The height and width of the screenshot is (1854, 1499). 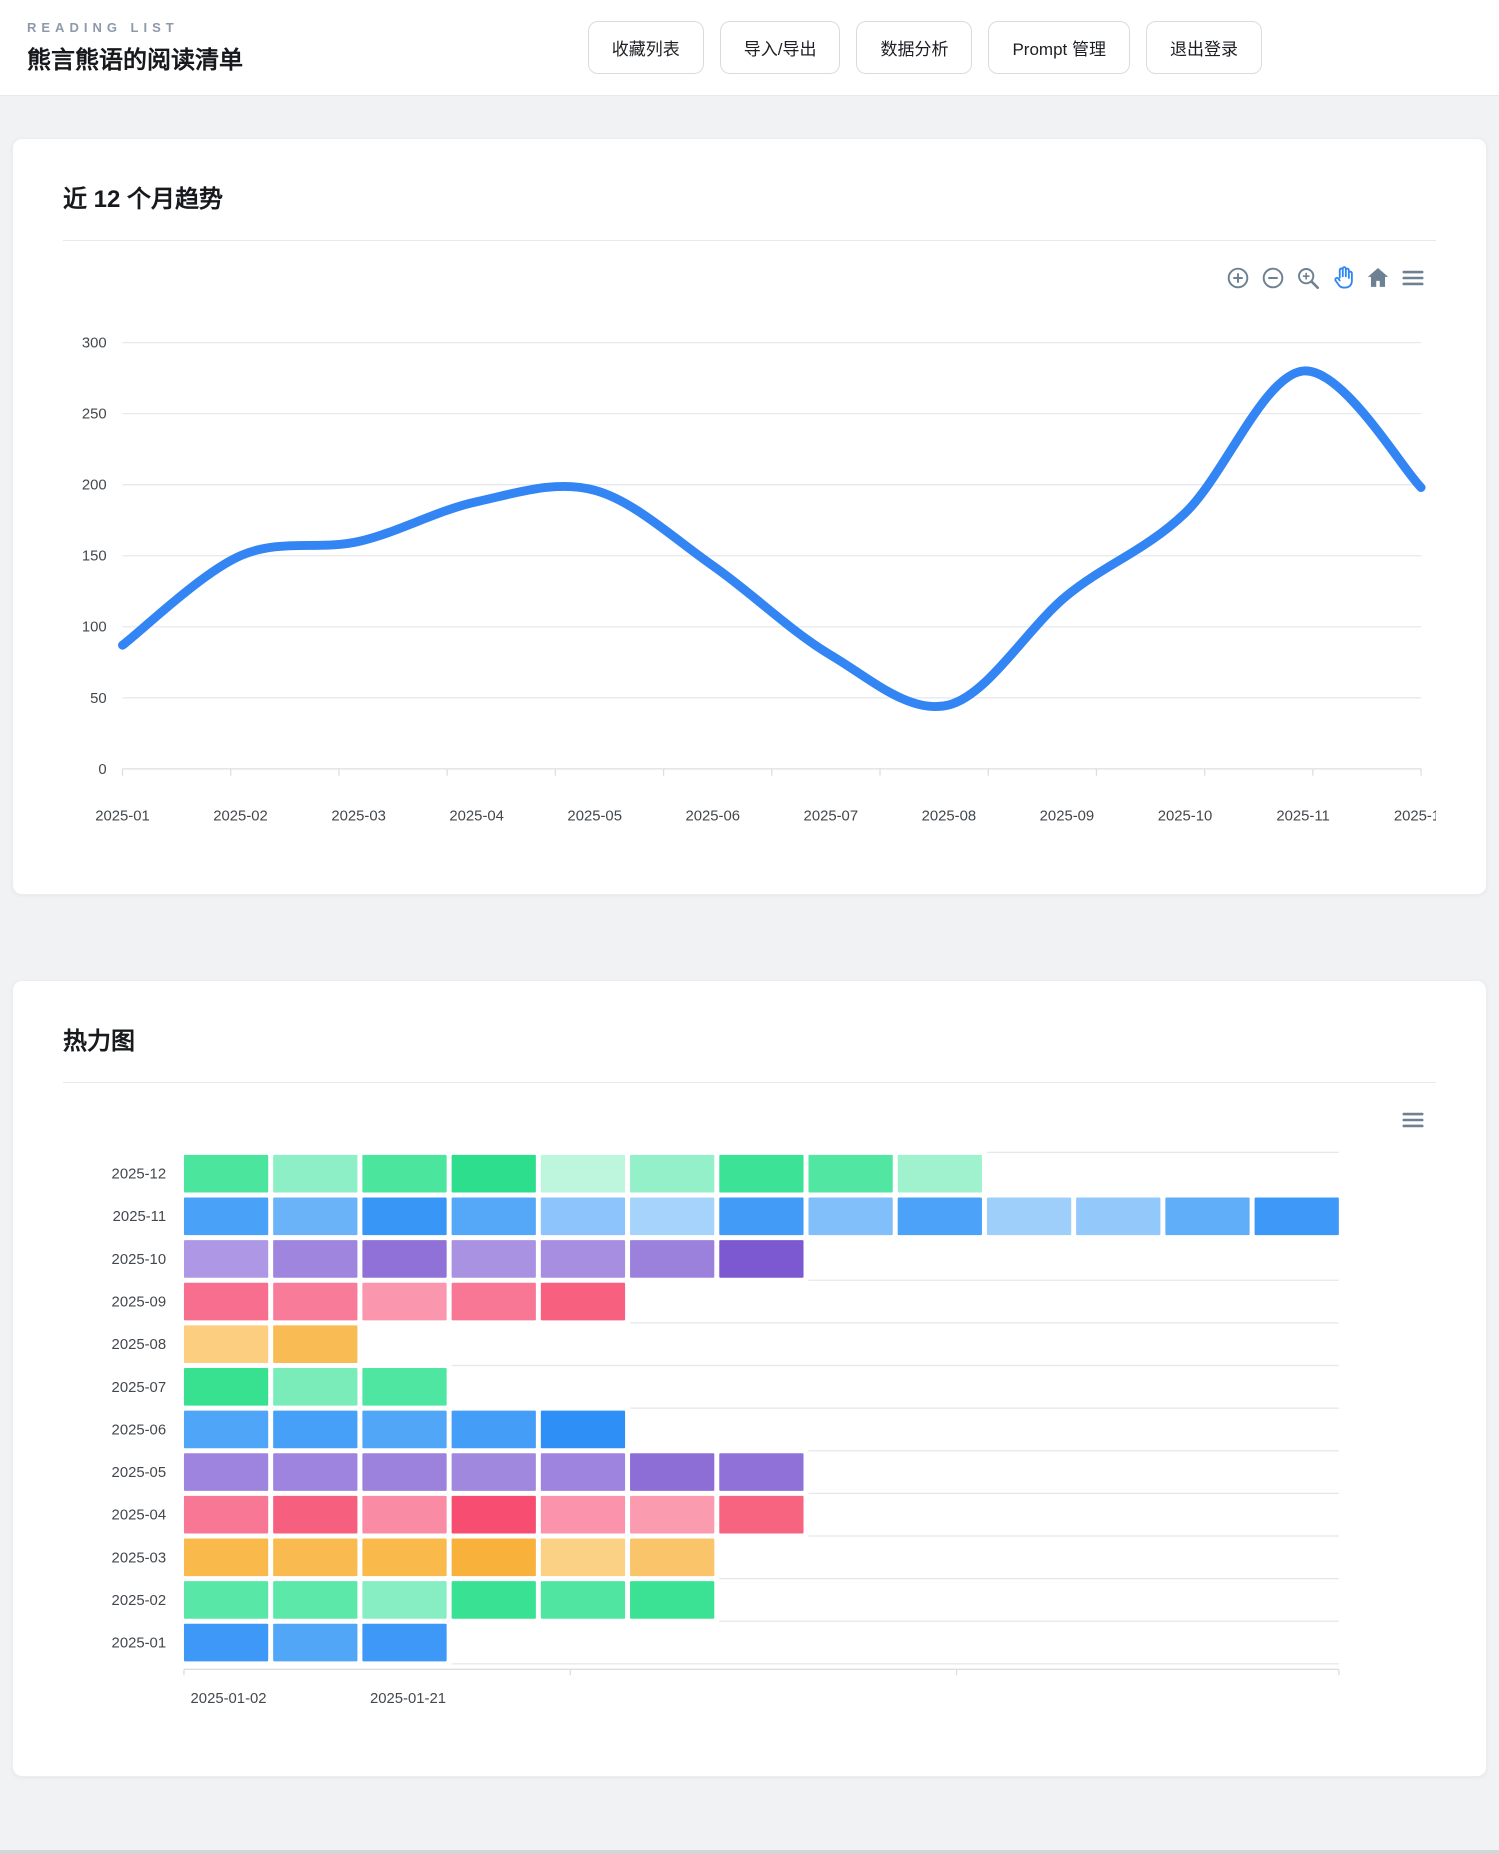 What do you see at coordinates (139, 1303) in the screenshot?
I see `heatmap-row-label: 2025-09` at bounding box center [139, 1303].